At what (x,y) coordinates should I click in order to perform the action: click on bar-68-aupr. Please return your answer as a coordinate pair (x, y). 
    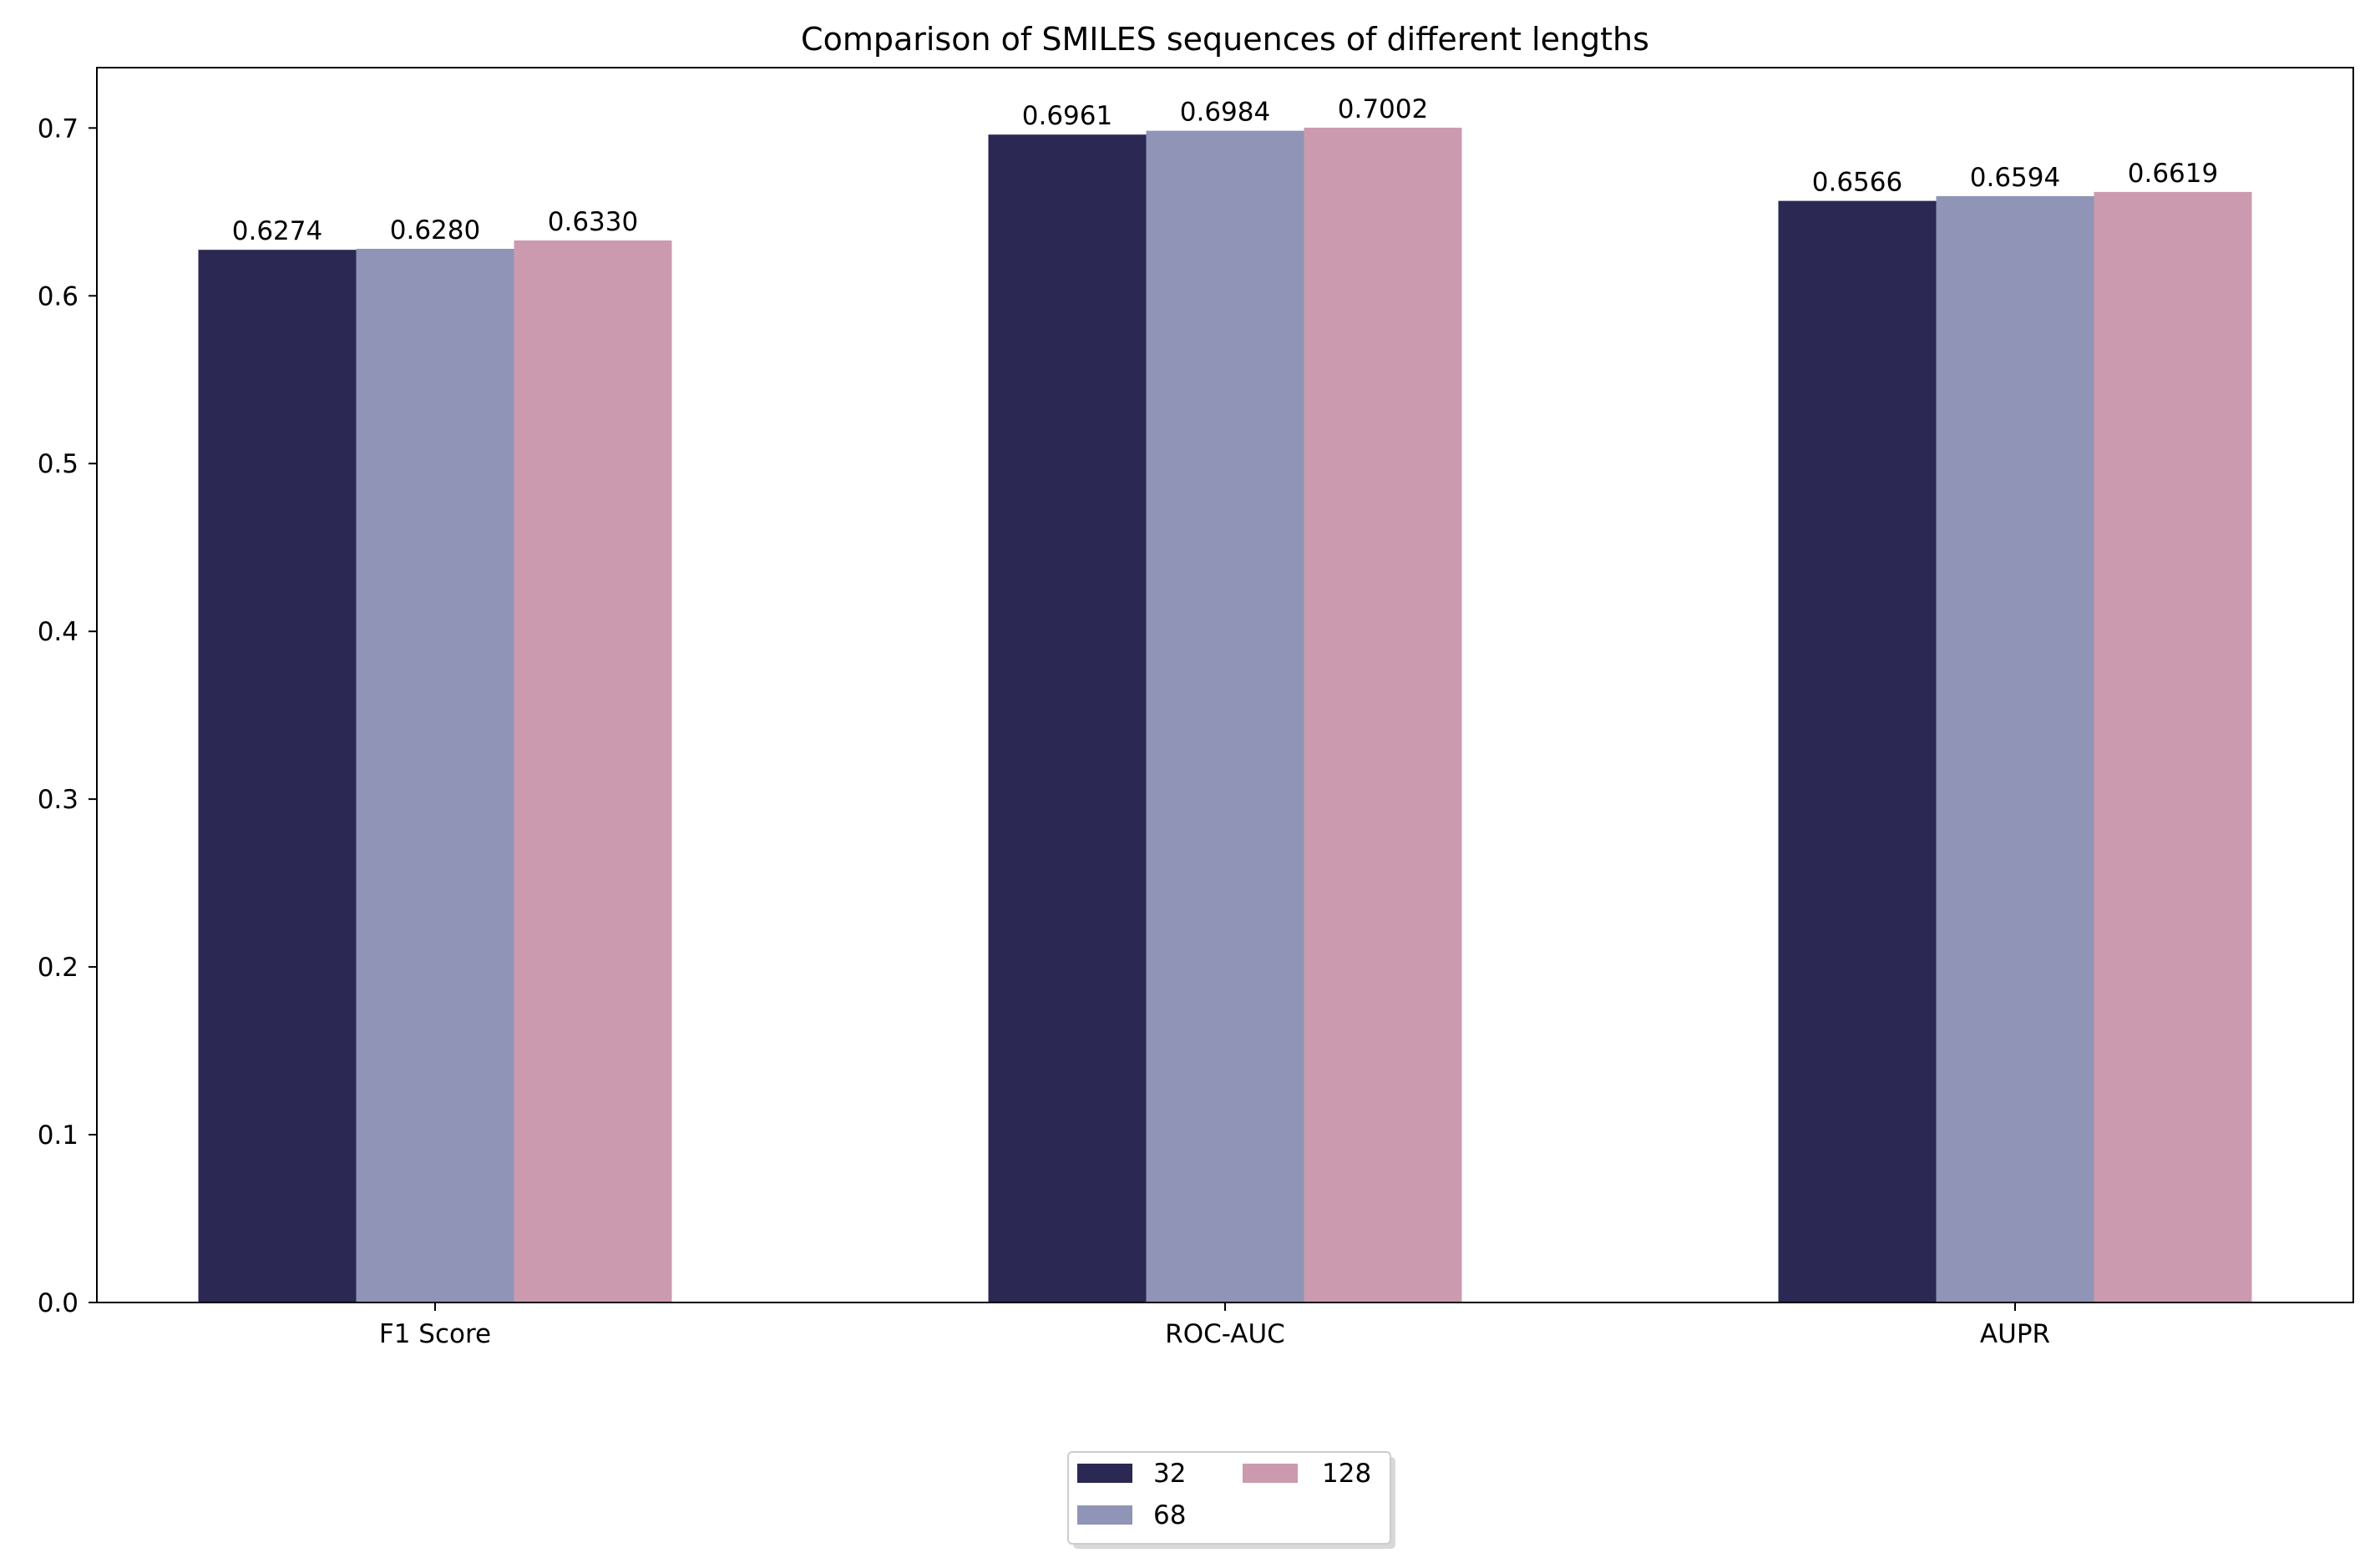
    Looking at the image, I should click on (2015, 748).